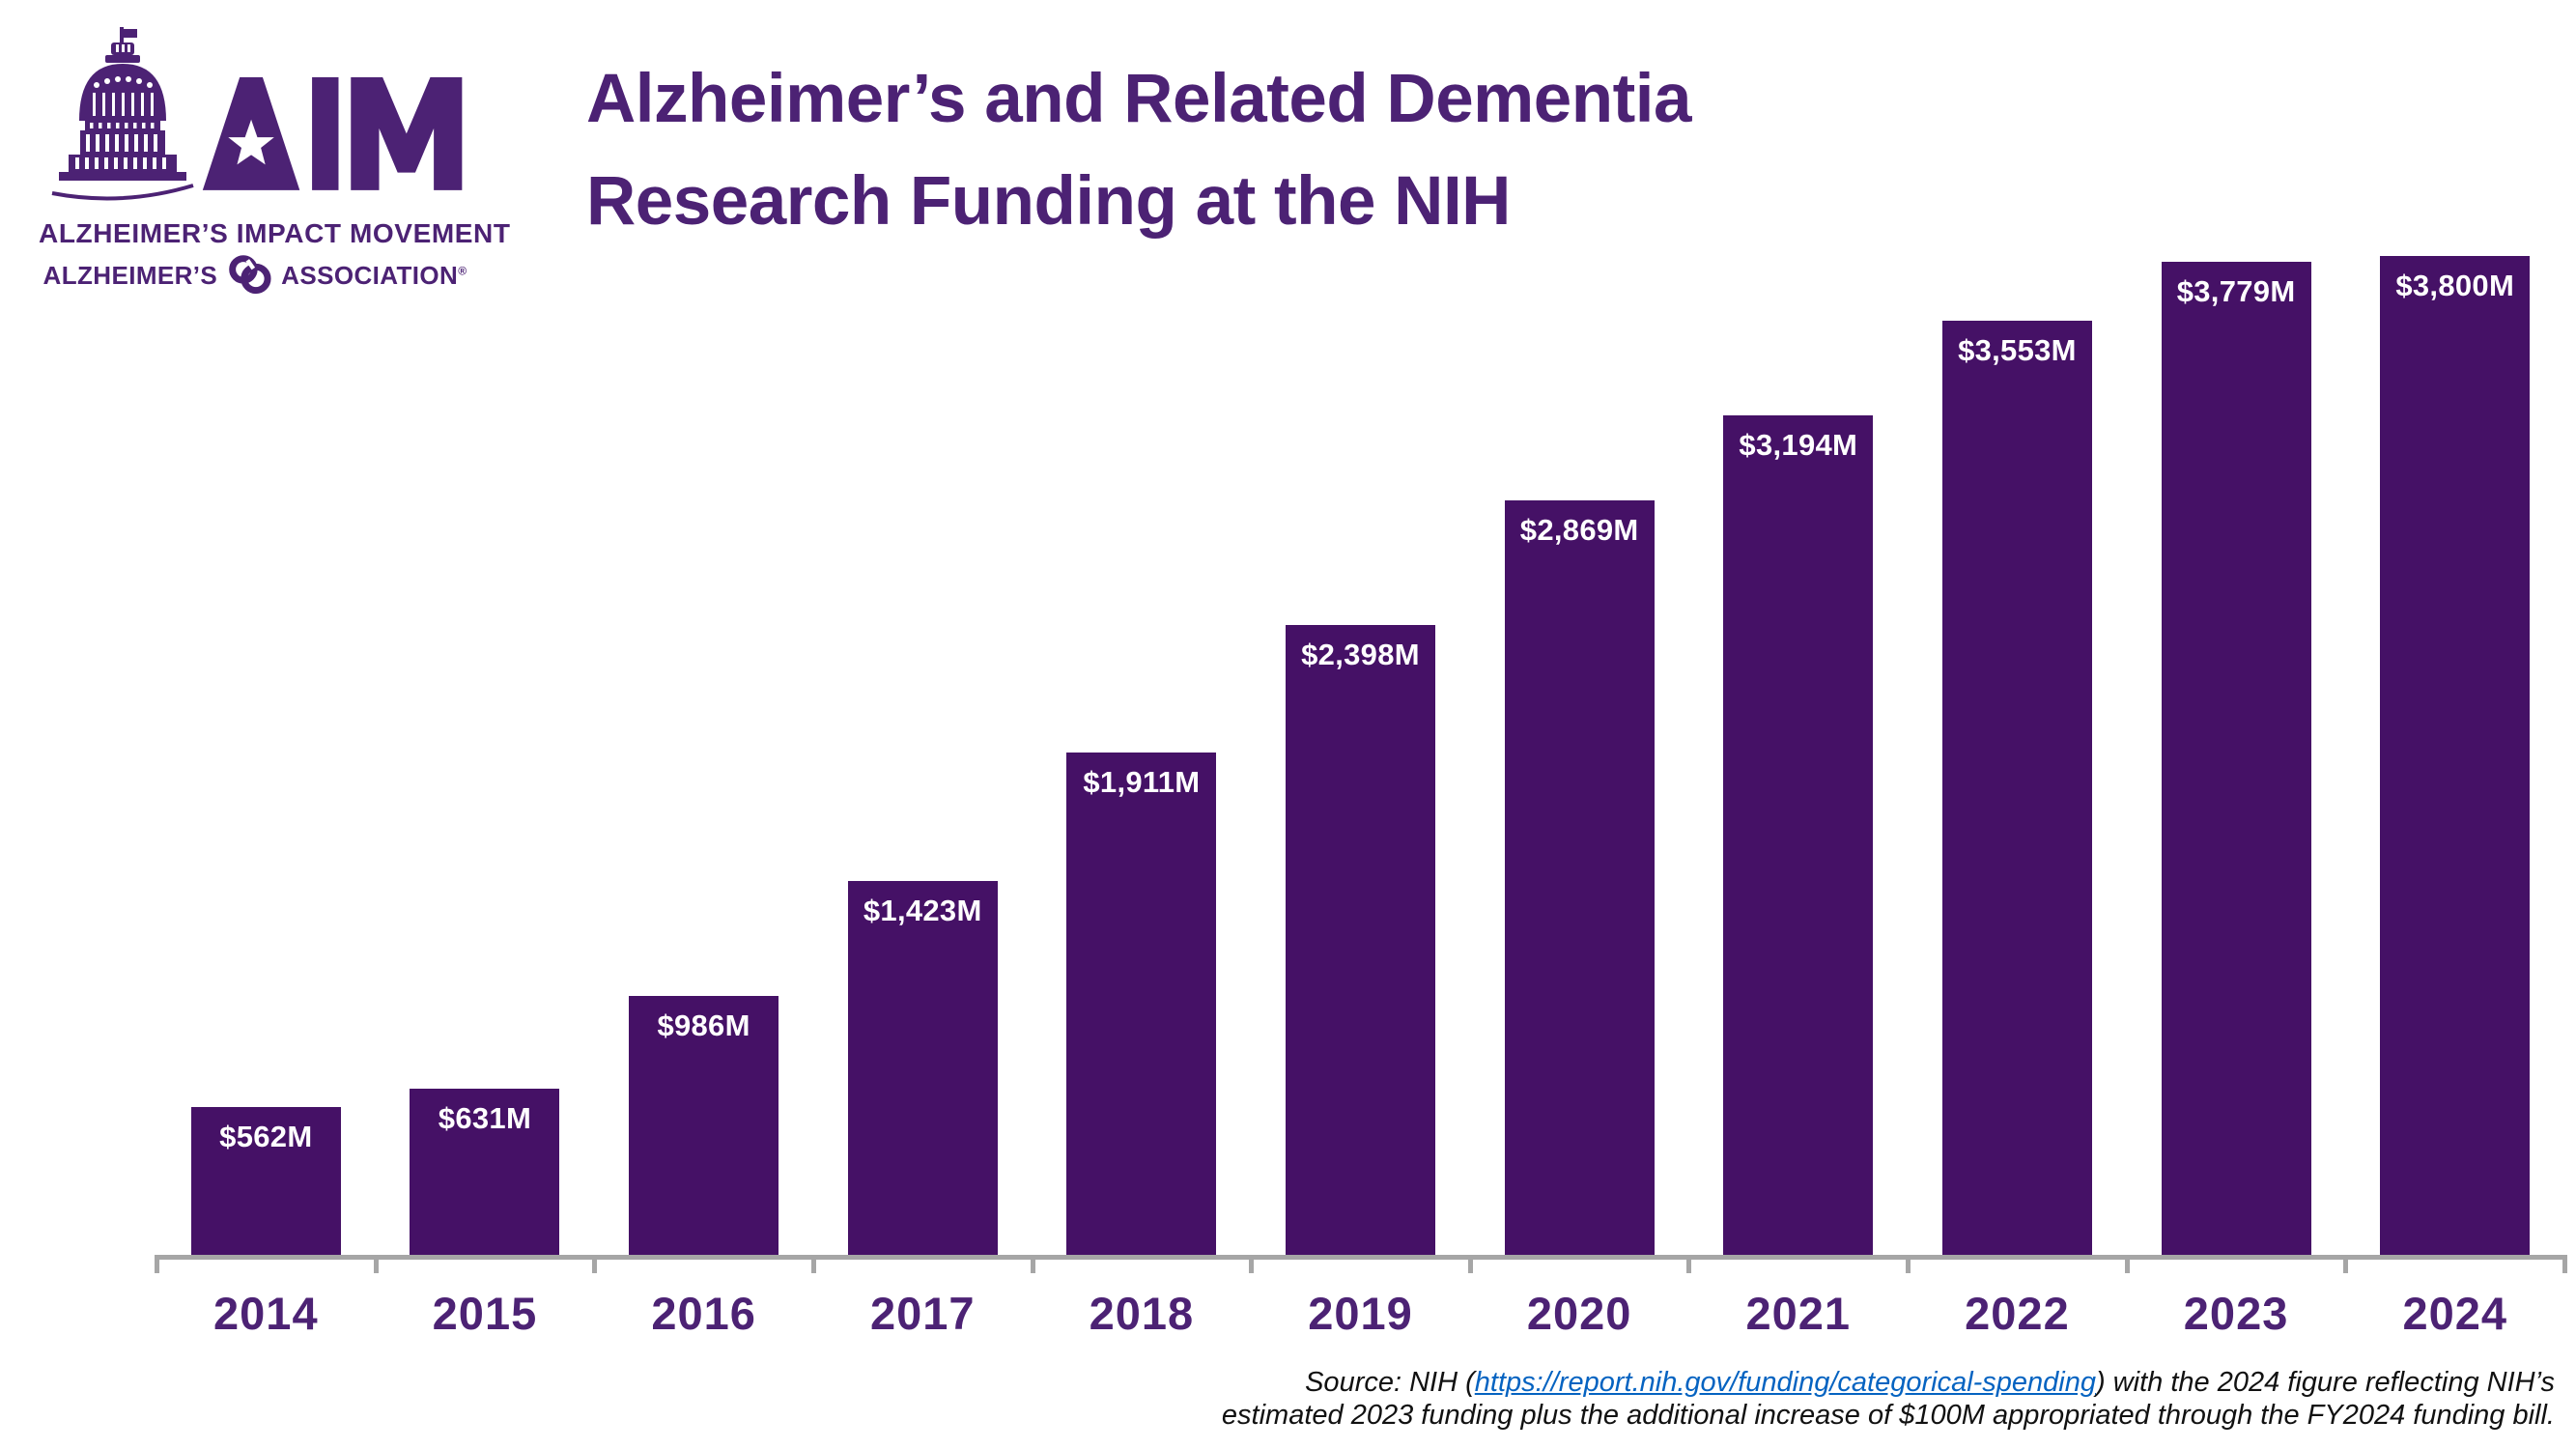 Image resolution: width=2576 pixels, height=1449 pixels. Describe the element at coordinates (1798, 1313) in the screenshot. I see `x-axis-label-2021: 2021` at that location.